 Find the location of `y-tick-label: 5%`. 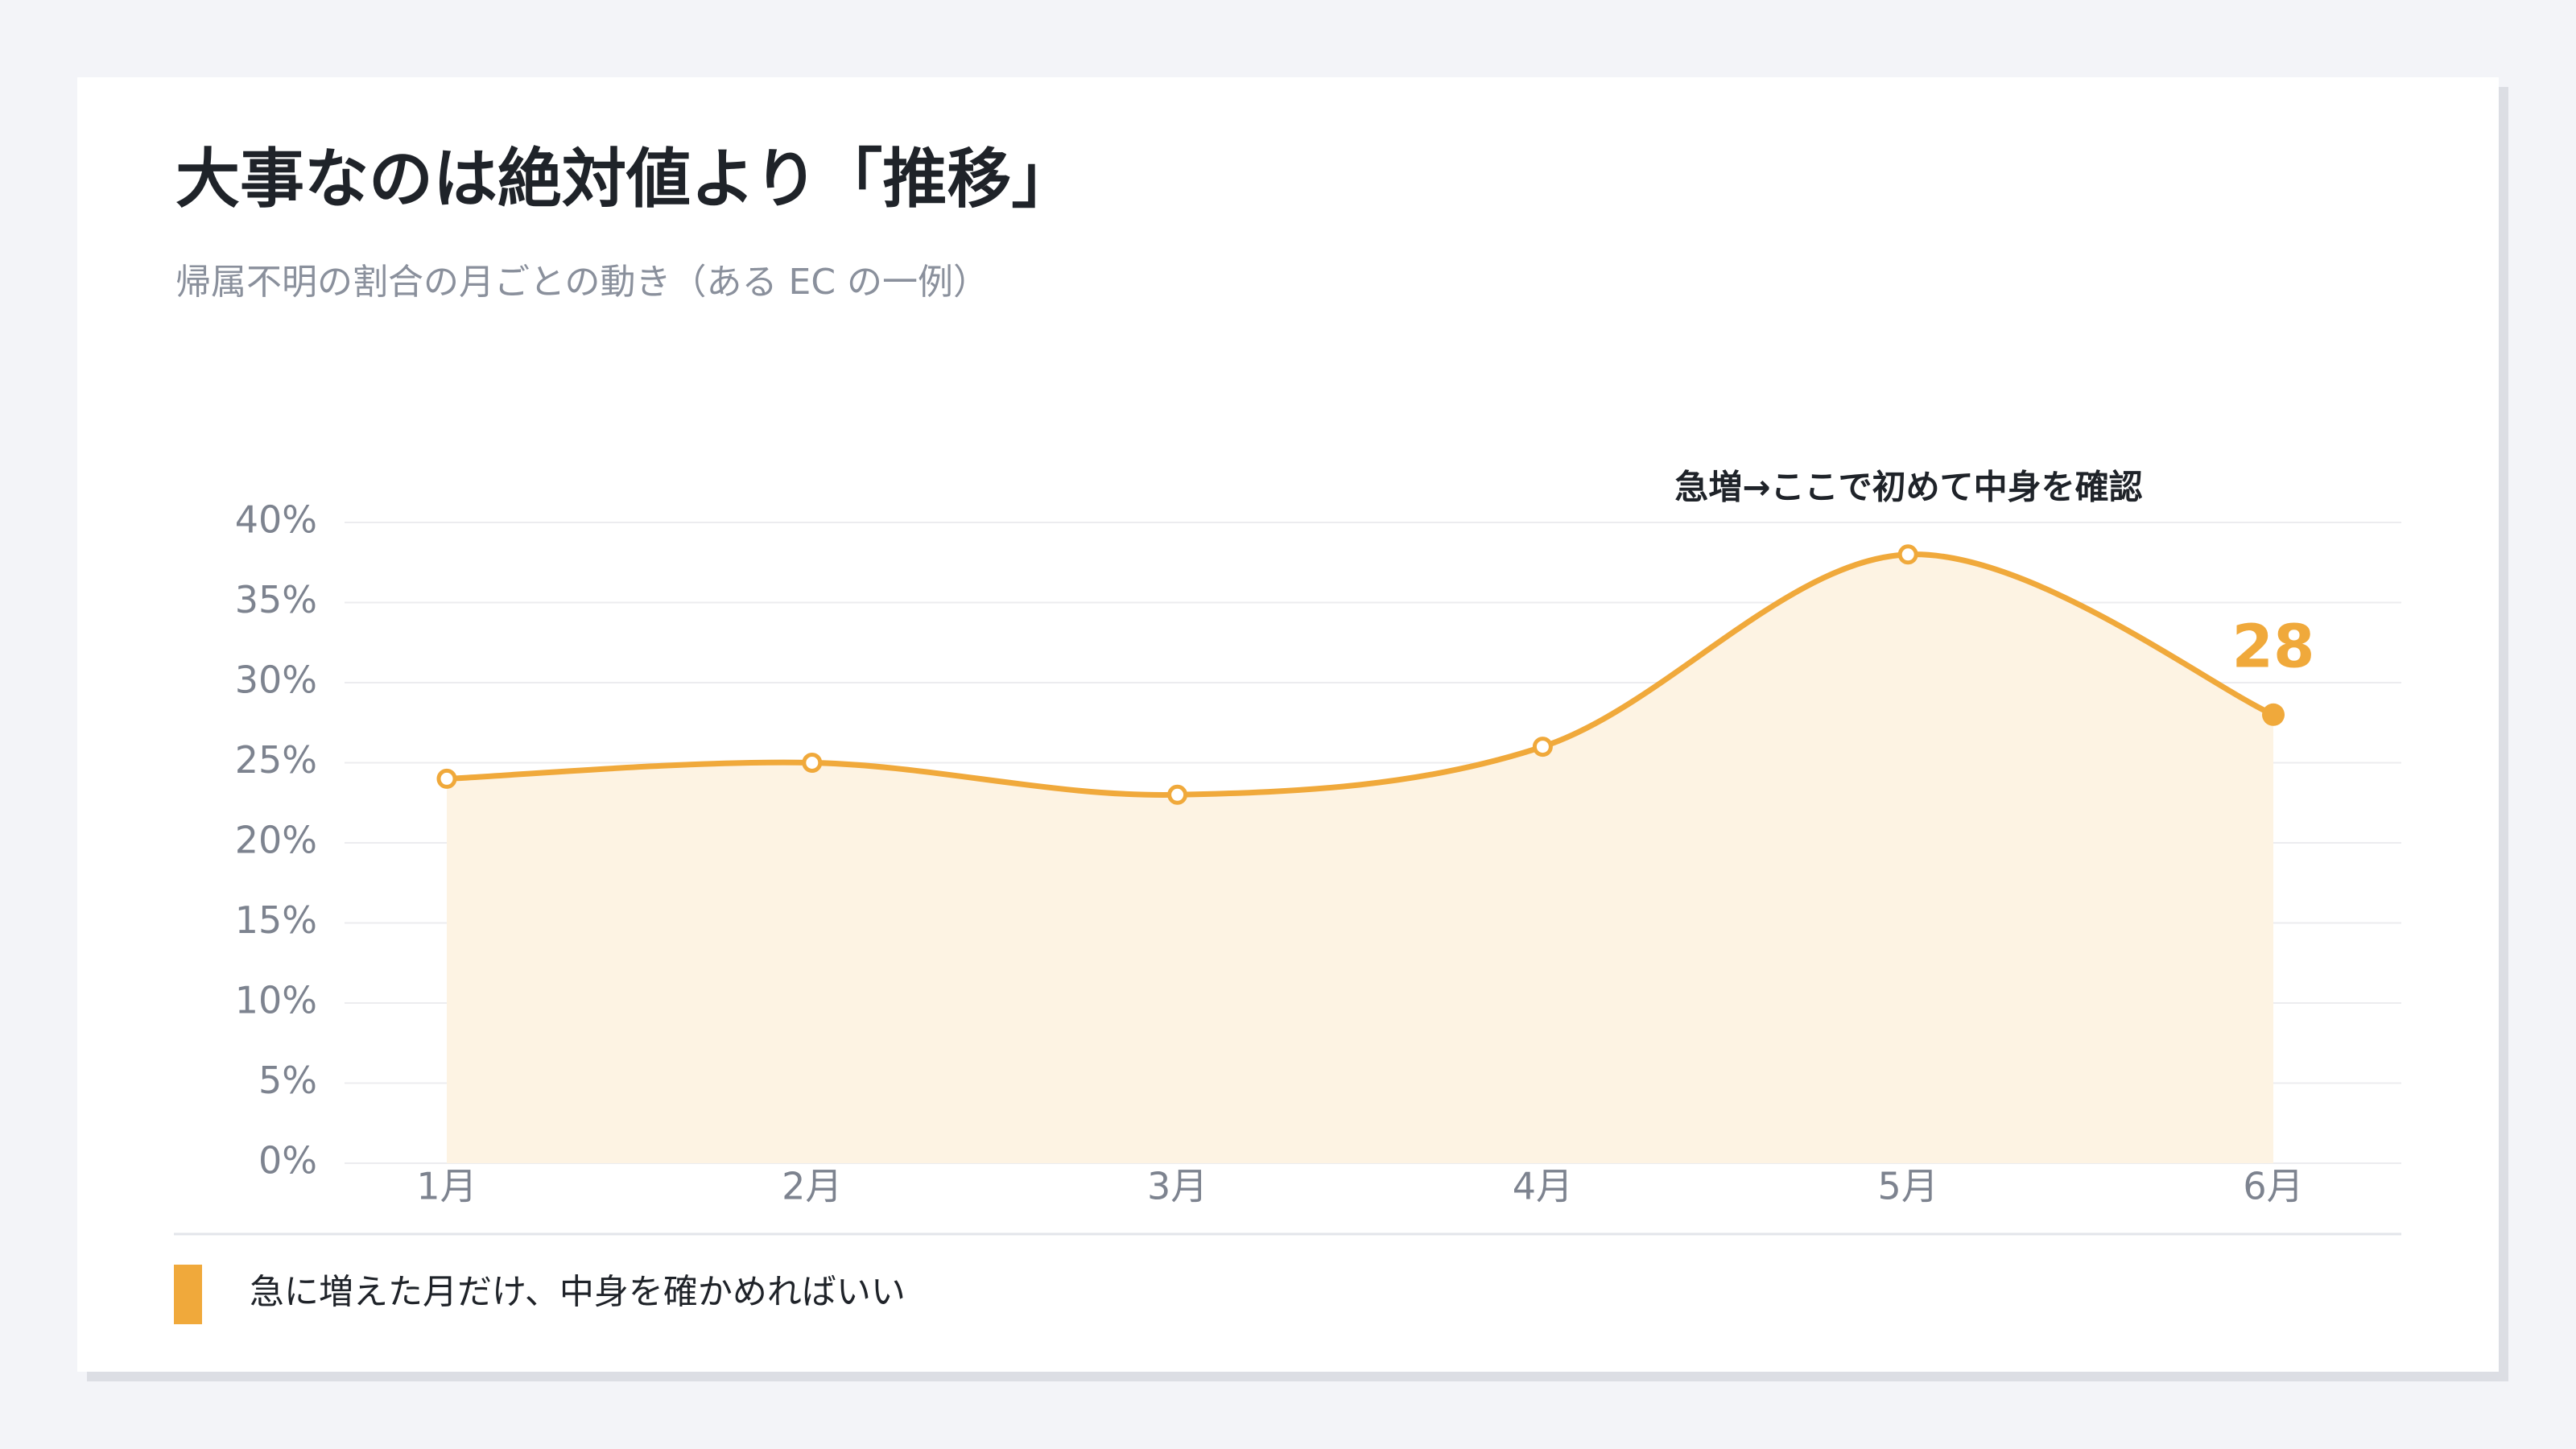

y-tick-label: 5% is located at coordinates (287, 1080).